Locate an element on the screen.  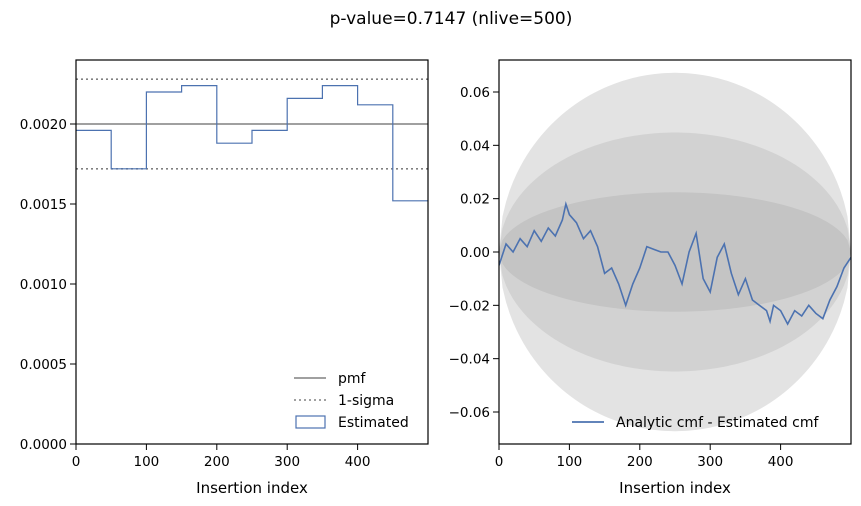
left-x-tick-label: 0 is located at coordinates (76, 462).